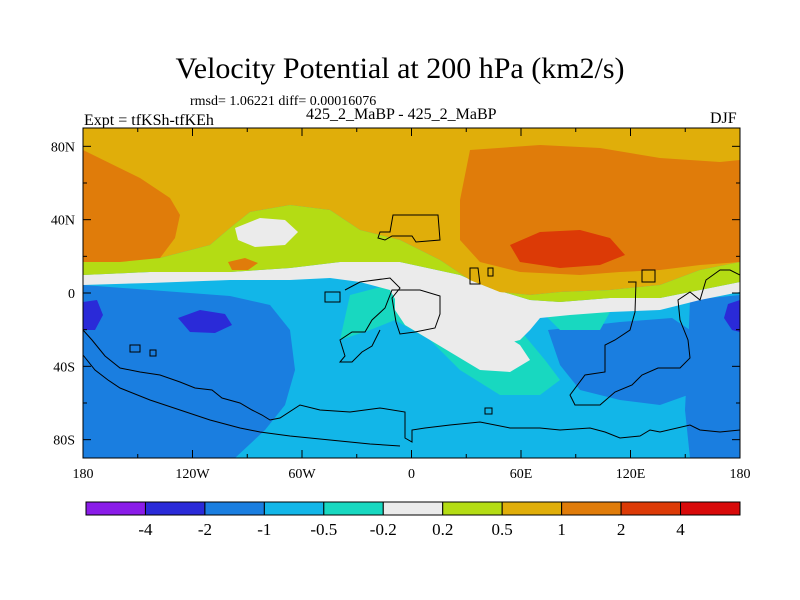  What do you see at coordinates (332, 297) in the screenshot?
I see `coastline-gulf` at bounding box center [332, 297].